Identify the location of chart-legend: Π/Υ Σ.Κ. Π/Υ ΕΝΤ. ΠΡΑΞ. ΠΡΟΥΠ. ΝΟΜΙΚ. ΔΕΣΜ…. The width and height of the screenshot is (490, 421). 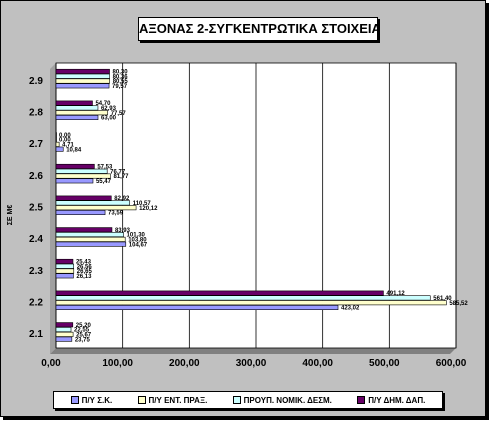
(248, 400).